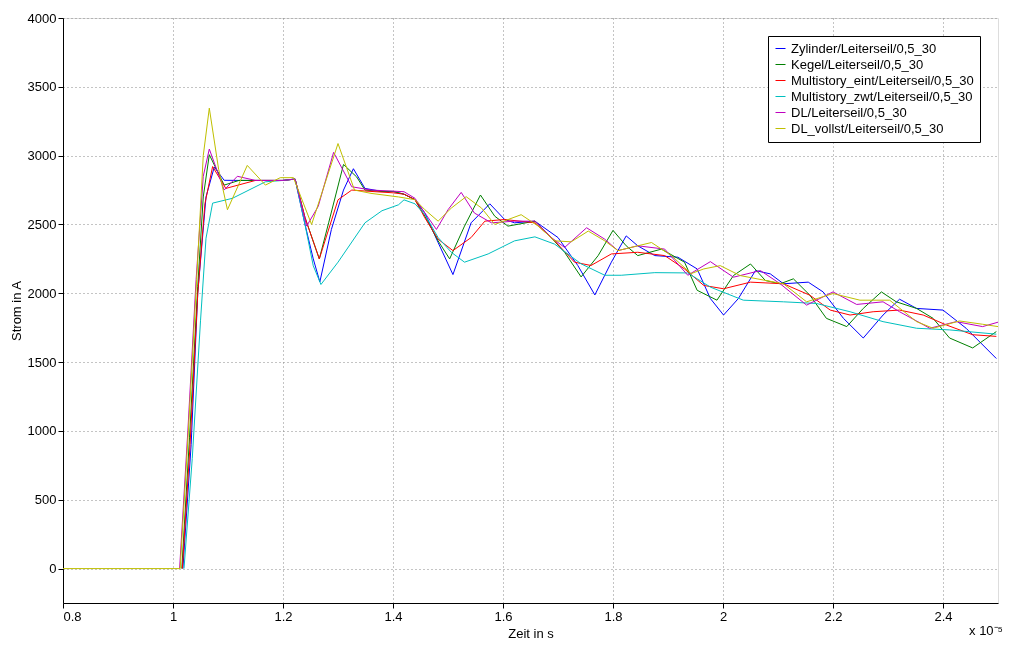 Image resolution: width=1019 pixels, height=657 pixels. What do you see at coordinates (72, 616) in the screenshot?
I see `x-tick-label: 0.8` at bounding box center [72, 616].